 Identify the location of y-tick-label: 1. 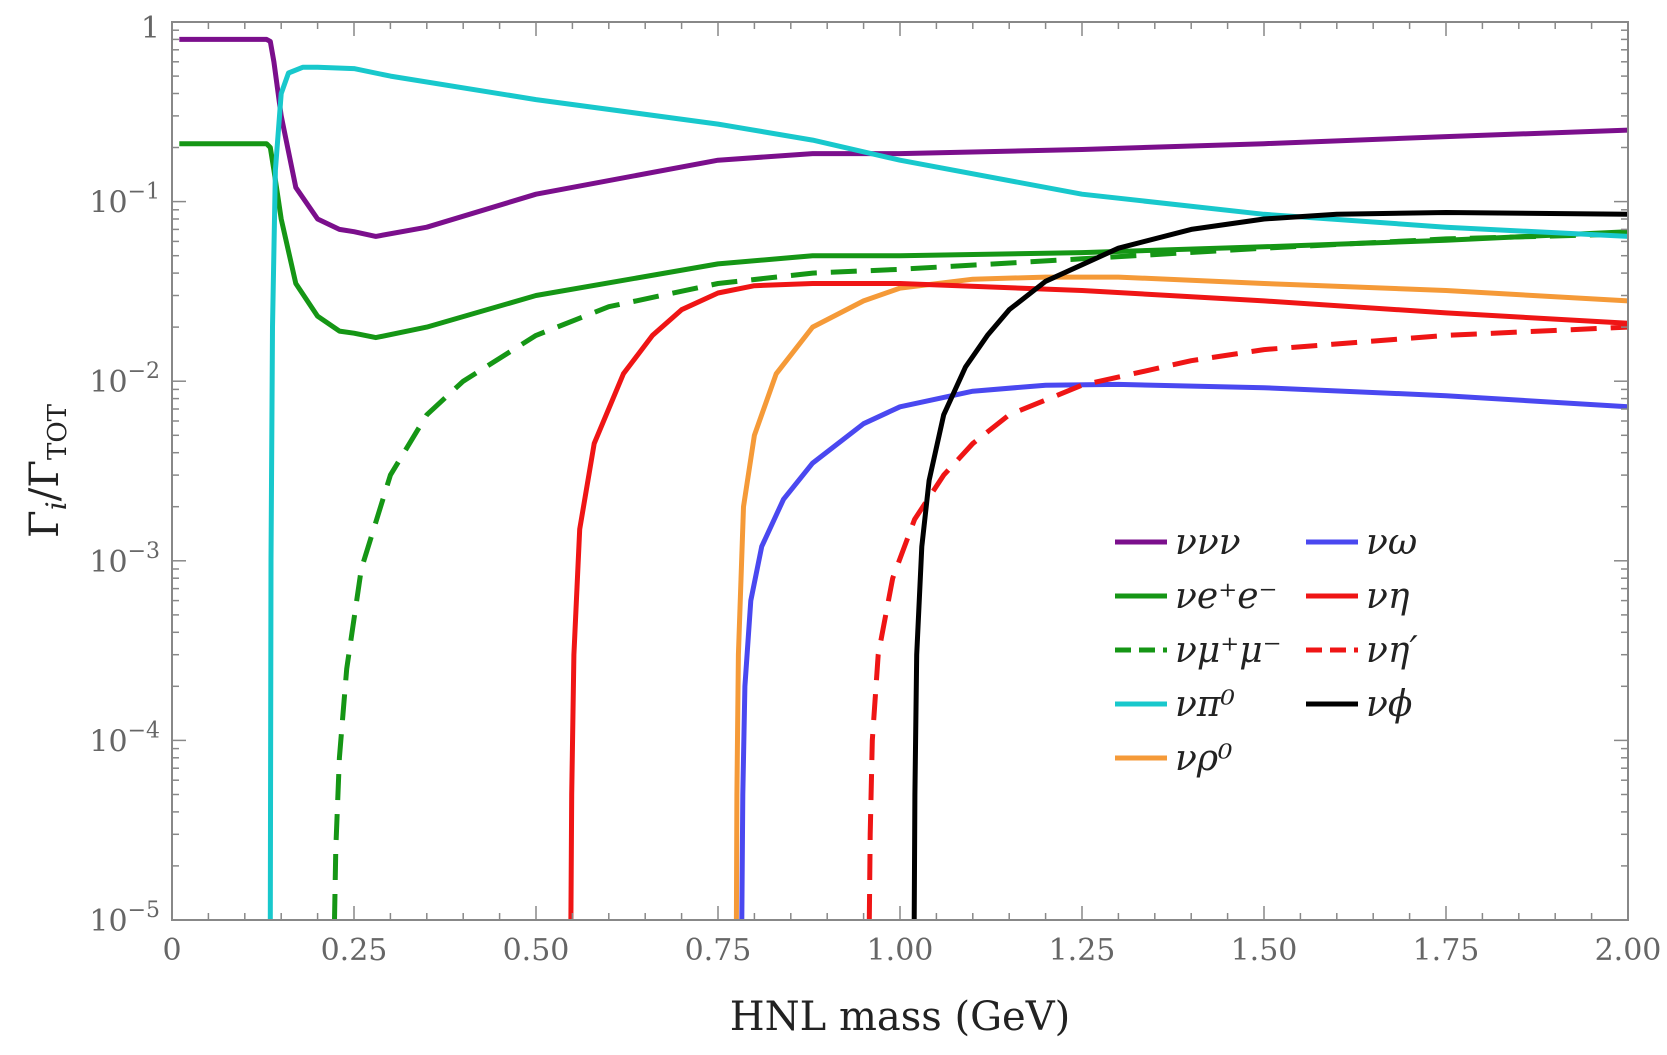
(150, 28).